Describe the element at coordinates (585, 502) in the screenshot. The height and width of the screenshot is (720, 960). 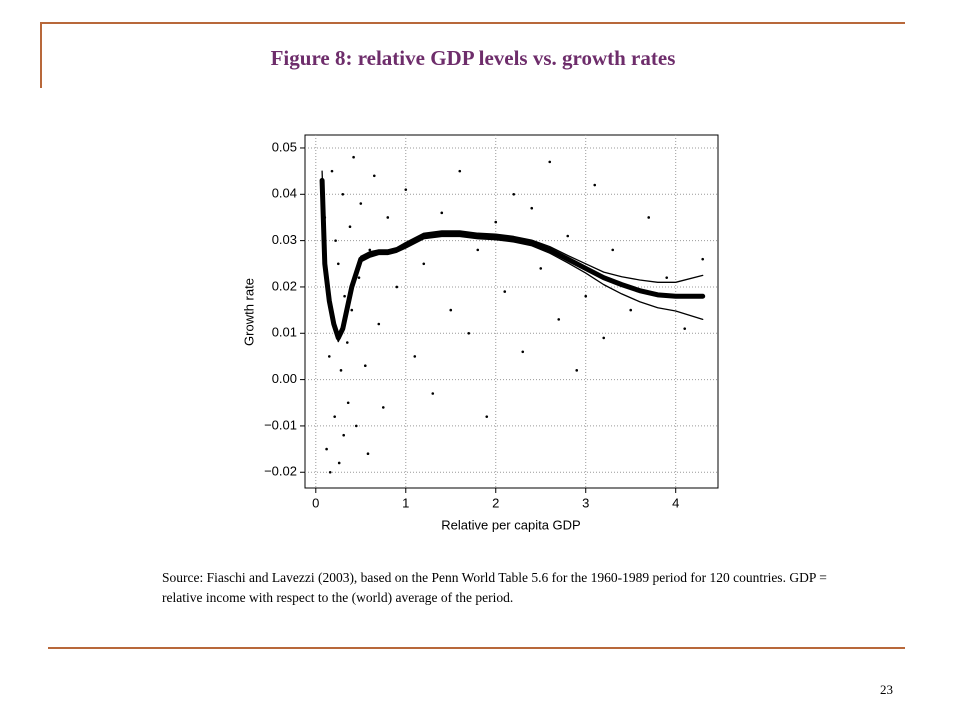
I see `x-tick-label: 3` at that location.